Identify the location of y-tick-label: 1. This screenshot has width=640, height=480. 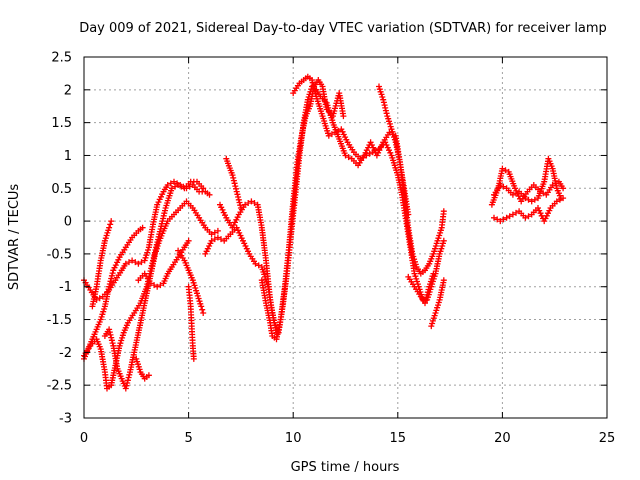
(68, 156).